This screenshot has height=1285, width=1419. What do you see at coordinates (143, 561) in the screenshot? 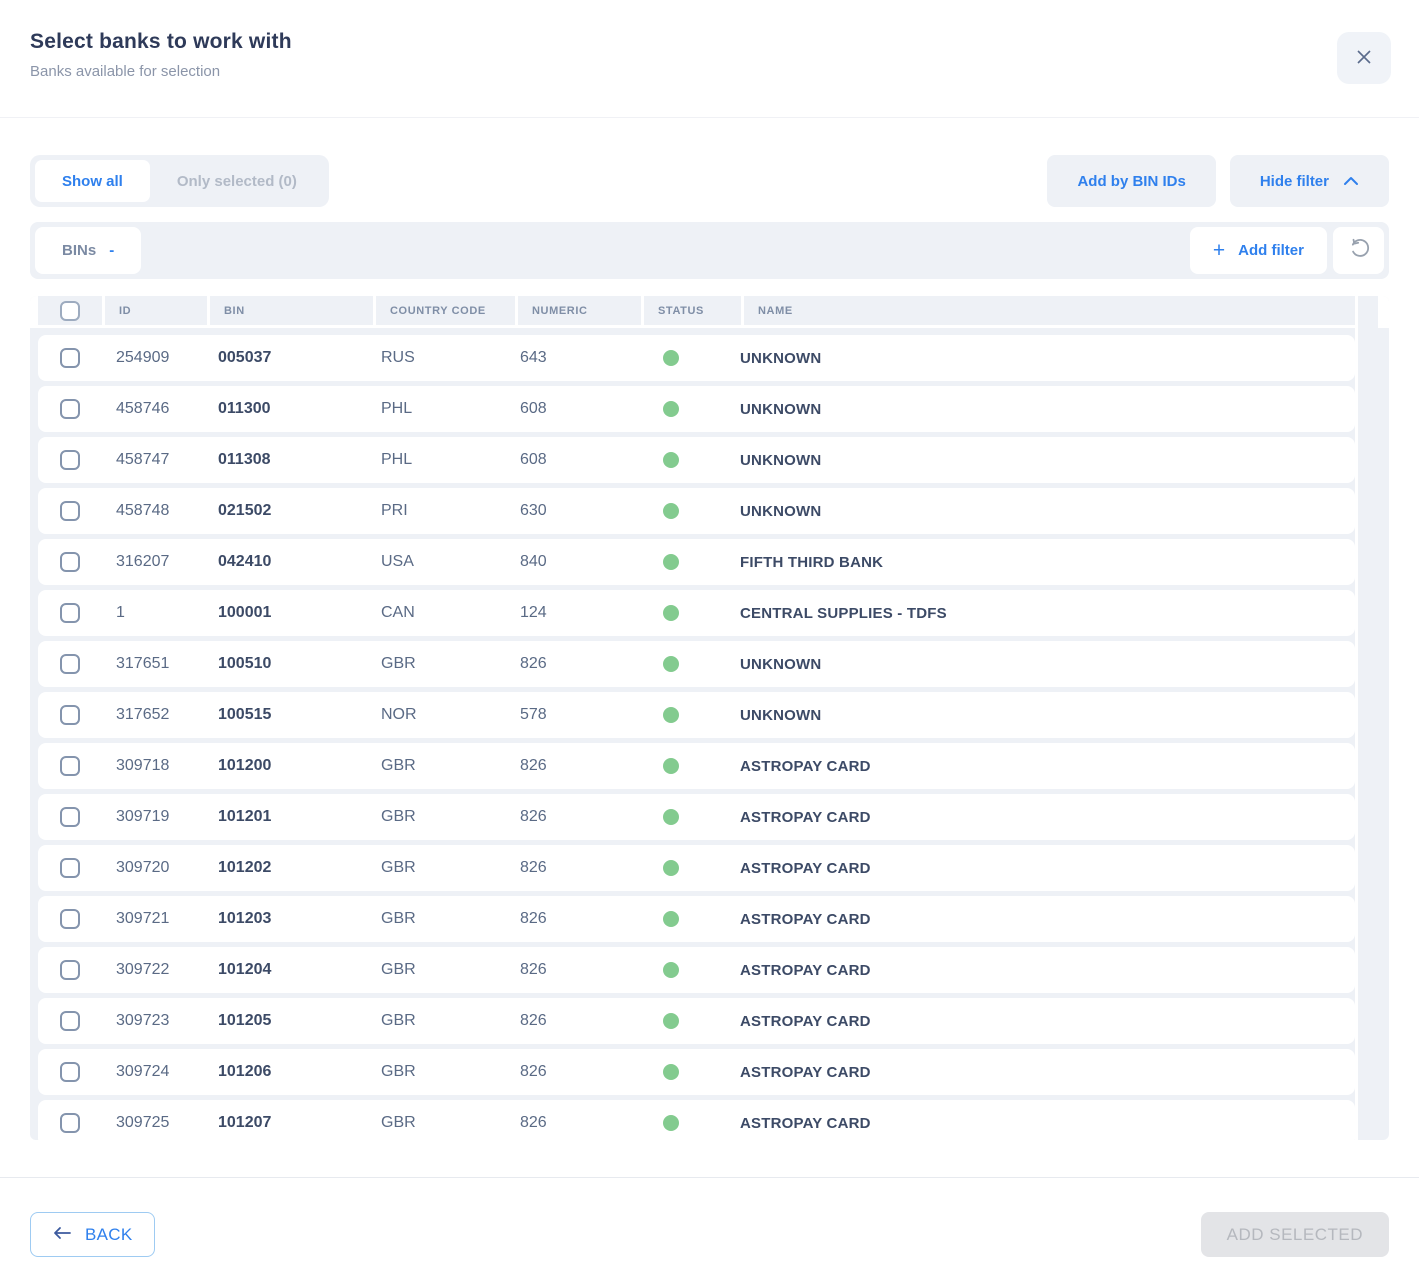
I see `cell-id: 316207` at bounding box center [143, 561].